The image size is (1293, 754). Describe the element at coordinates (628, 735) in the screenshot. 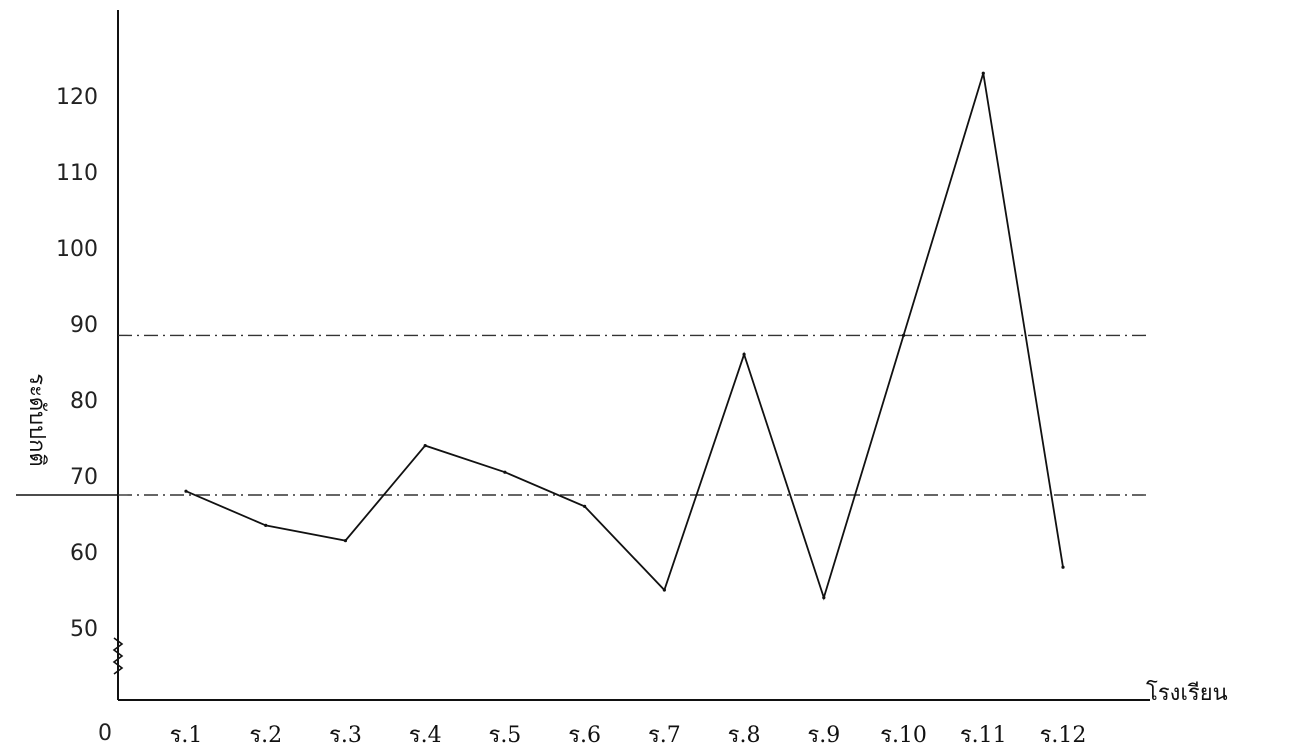

I see `x-ticks: ร.1 ร.2 ร.3 ร.4 ร.5 ร.6 ร.7 ร.8 ร.9 ร.10 ร.11 ร.12` at that location.